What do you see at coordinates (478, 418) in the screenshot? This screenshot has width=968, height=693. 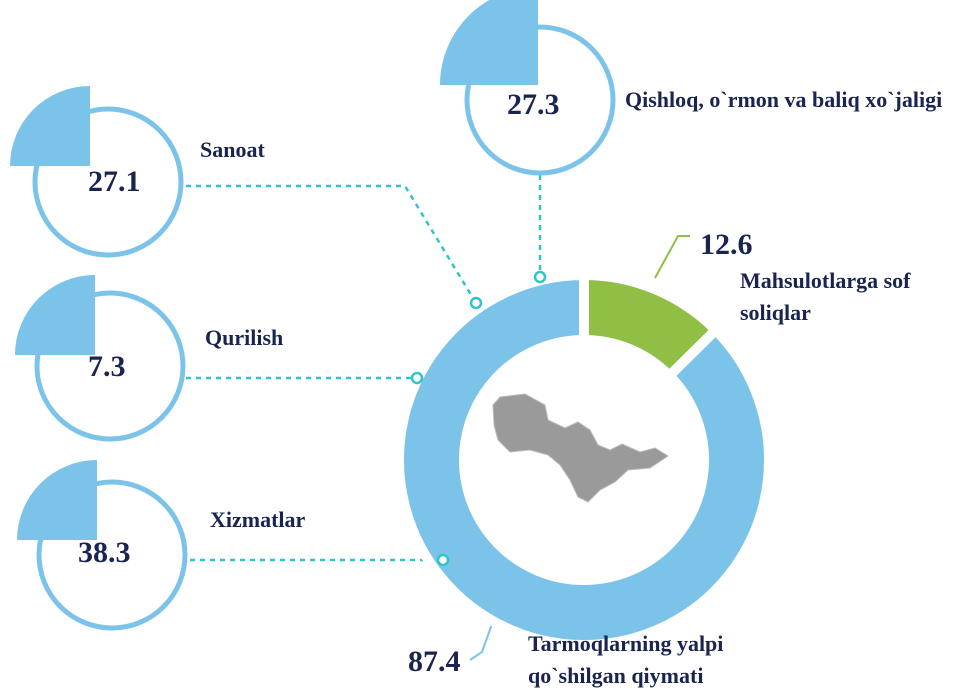 I see `connector-dots` at bounding box center [478, 418].